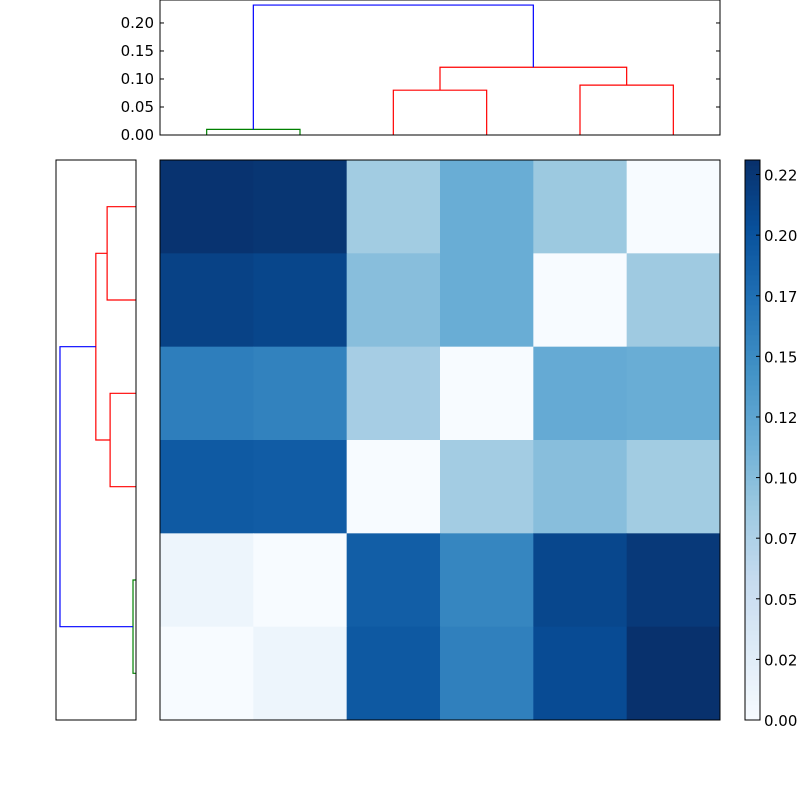  I want to click on top-dendrogram: 0.00 0.05 0.10 0.15 0.20, so click(421, 72).